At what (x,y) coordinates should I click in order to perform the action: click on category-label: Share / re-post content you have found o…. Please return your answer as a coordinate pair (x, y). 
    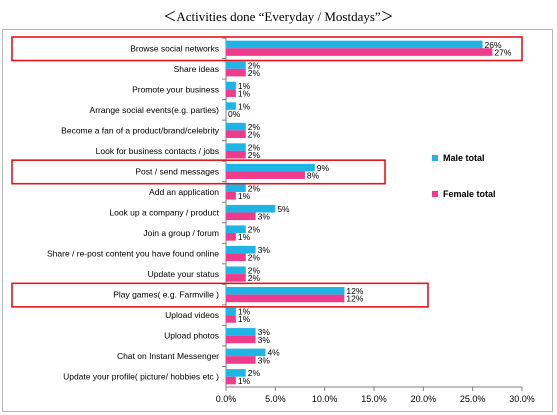
    Looking at the image, I should click on (133, 254).